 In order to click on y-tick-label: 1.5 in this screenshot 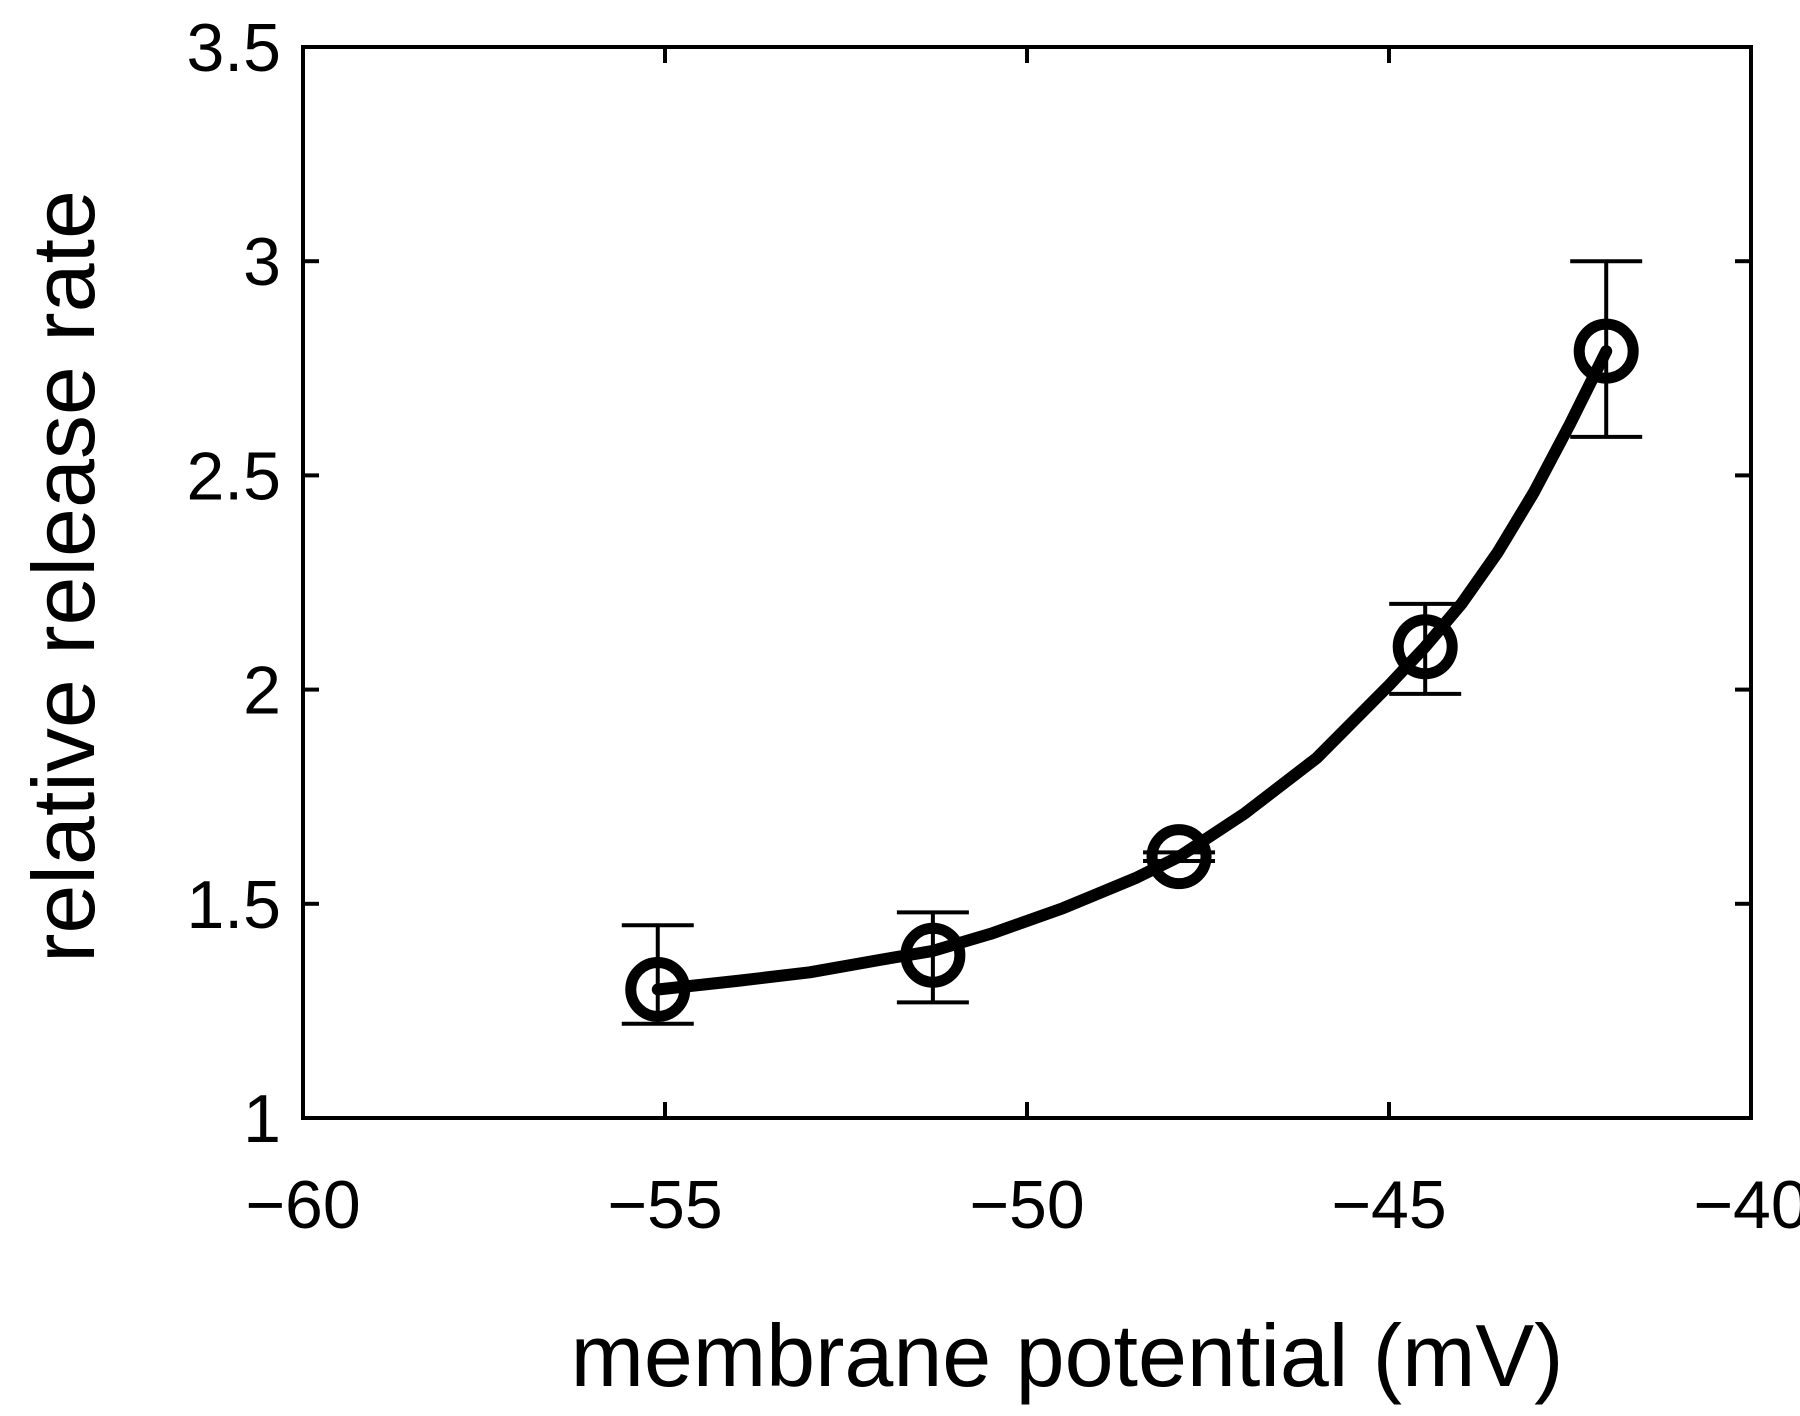, I will do `click(233, 905)`.